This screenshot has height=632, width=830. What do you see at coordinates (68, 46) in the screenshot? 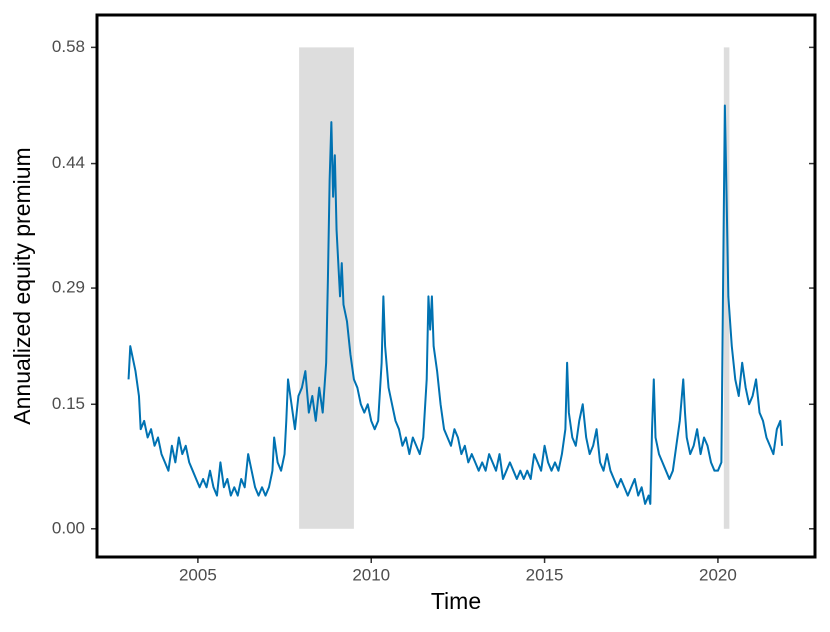
I see `y-tick-label: 0.58` at bounding box center [68, 46].